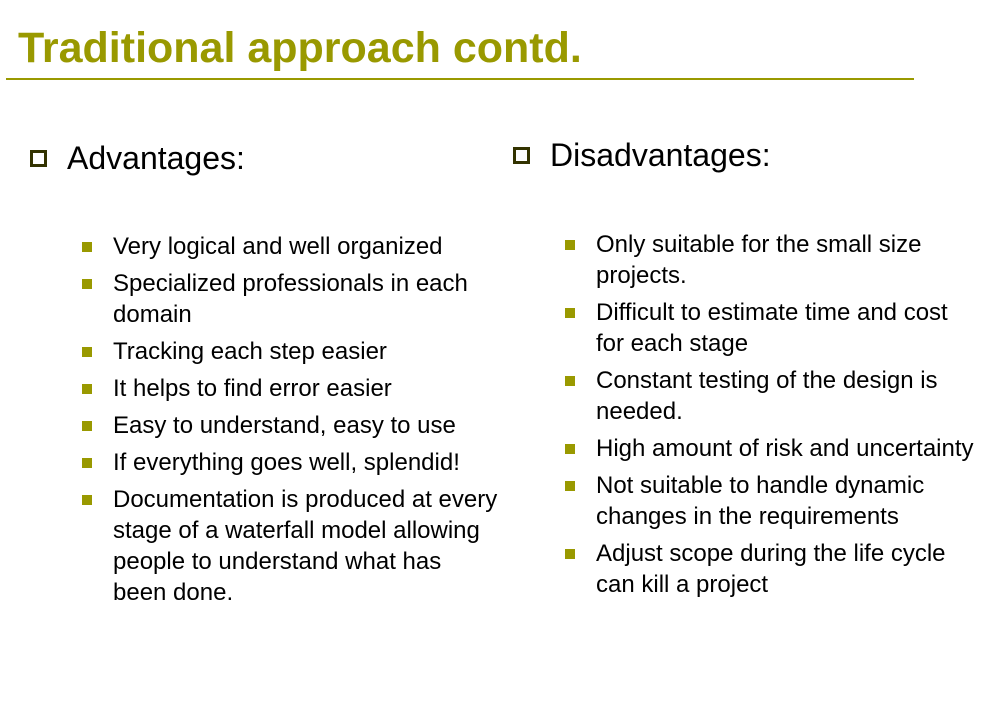 This screenshot has height=724, width=981. I want to click on slide-title: Traditional approach contd., so click(300, 48).